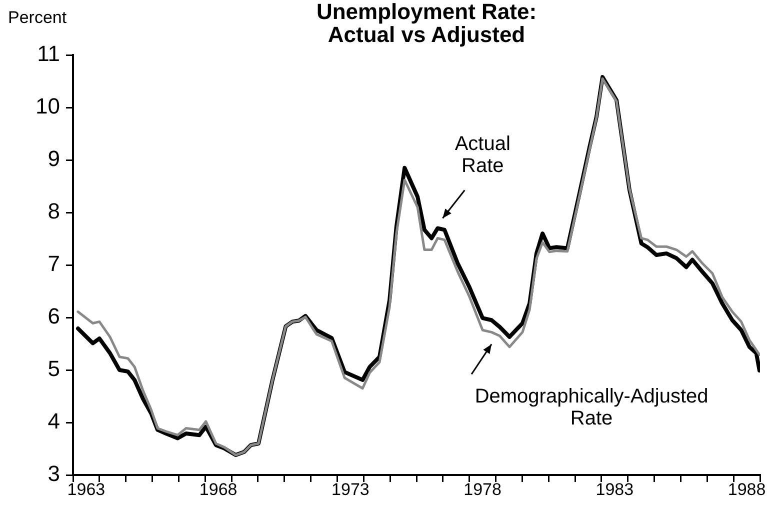  What do you see at coordinates (615, 489) in the screenshot?
I see `x-tick-label: 1983` at bounding box center [615, 489].